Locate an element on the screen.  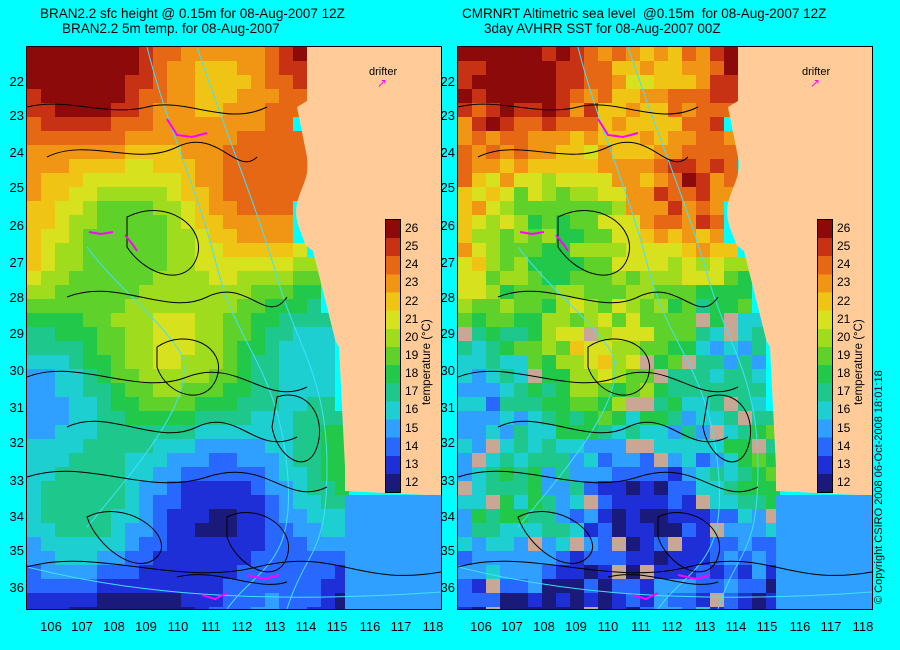
left-lon-label: 114 is located at coordinates (306, 626).